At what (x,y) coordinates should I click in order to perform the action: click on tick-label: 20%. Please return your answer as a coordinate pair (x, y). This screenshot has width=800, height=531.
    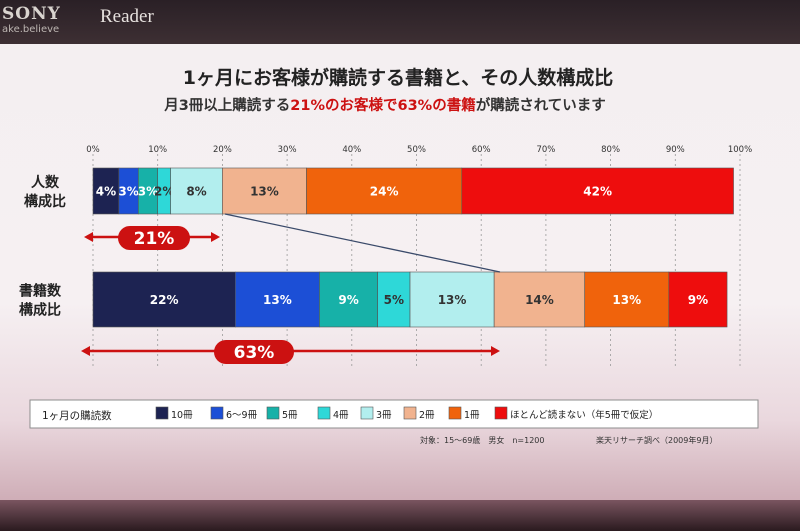
    Looking at the image, I should click on (222, 150).